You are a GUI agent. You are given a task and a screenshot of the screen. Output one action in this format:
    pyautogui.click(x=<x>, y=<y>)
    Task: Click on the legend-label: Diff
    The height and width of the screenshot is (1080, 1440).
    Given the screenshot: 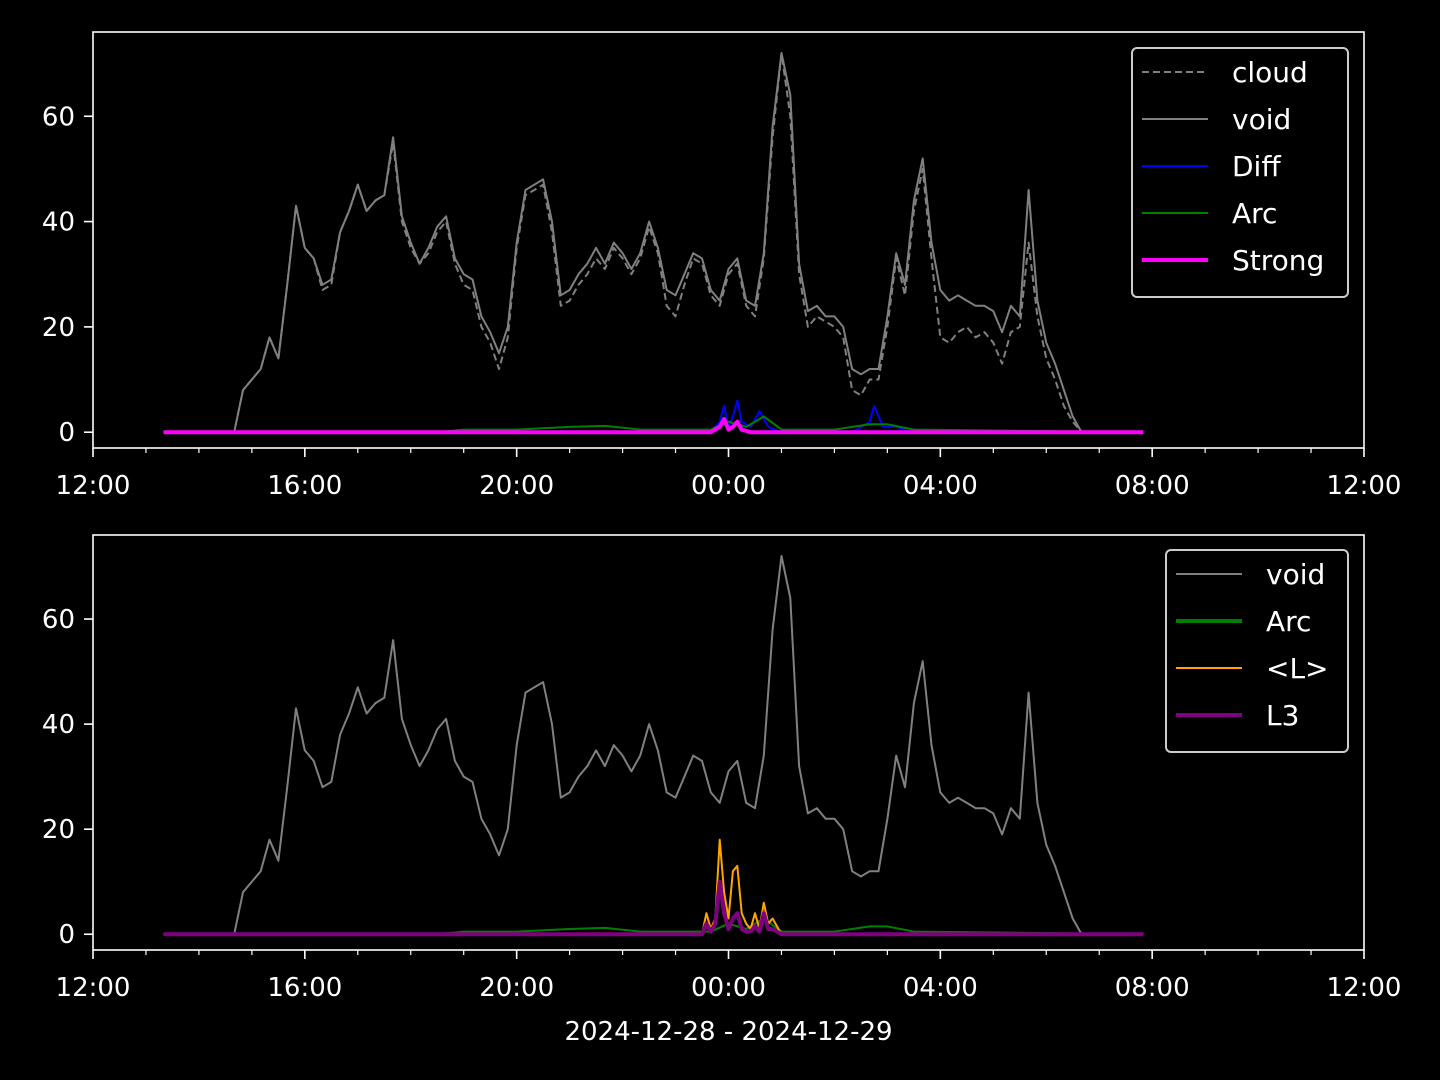 What is the action you would take?
    pyautogui.click(x=1256, y=166)
    